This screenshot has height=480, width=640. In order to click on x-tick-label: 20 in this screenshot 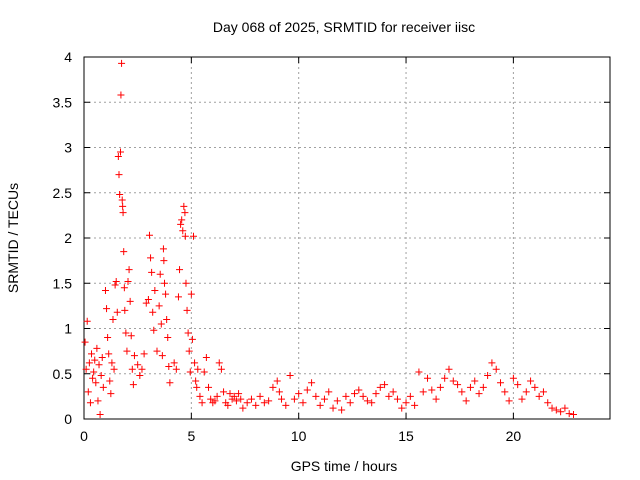, I will do `click(514, 436)`.